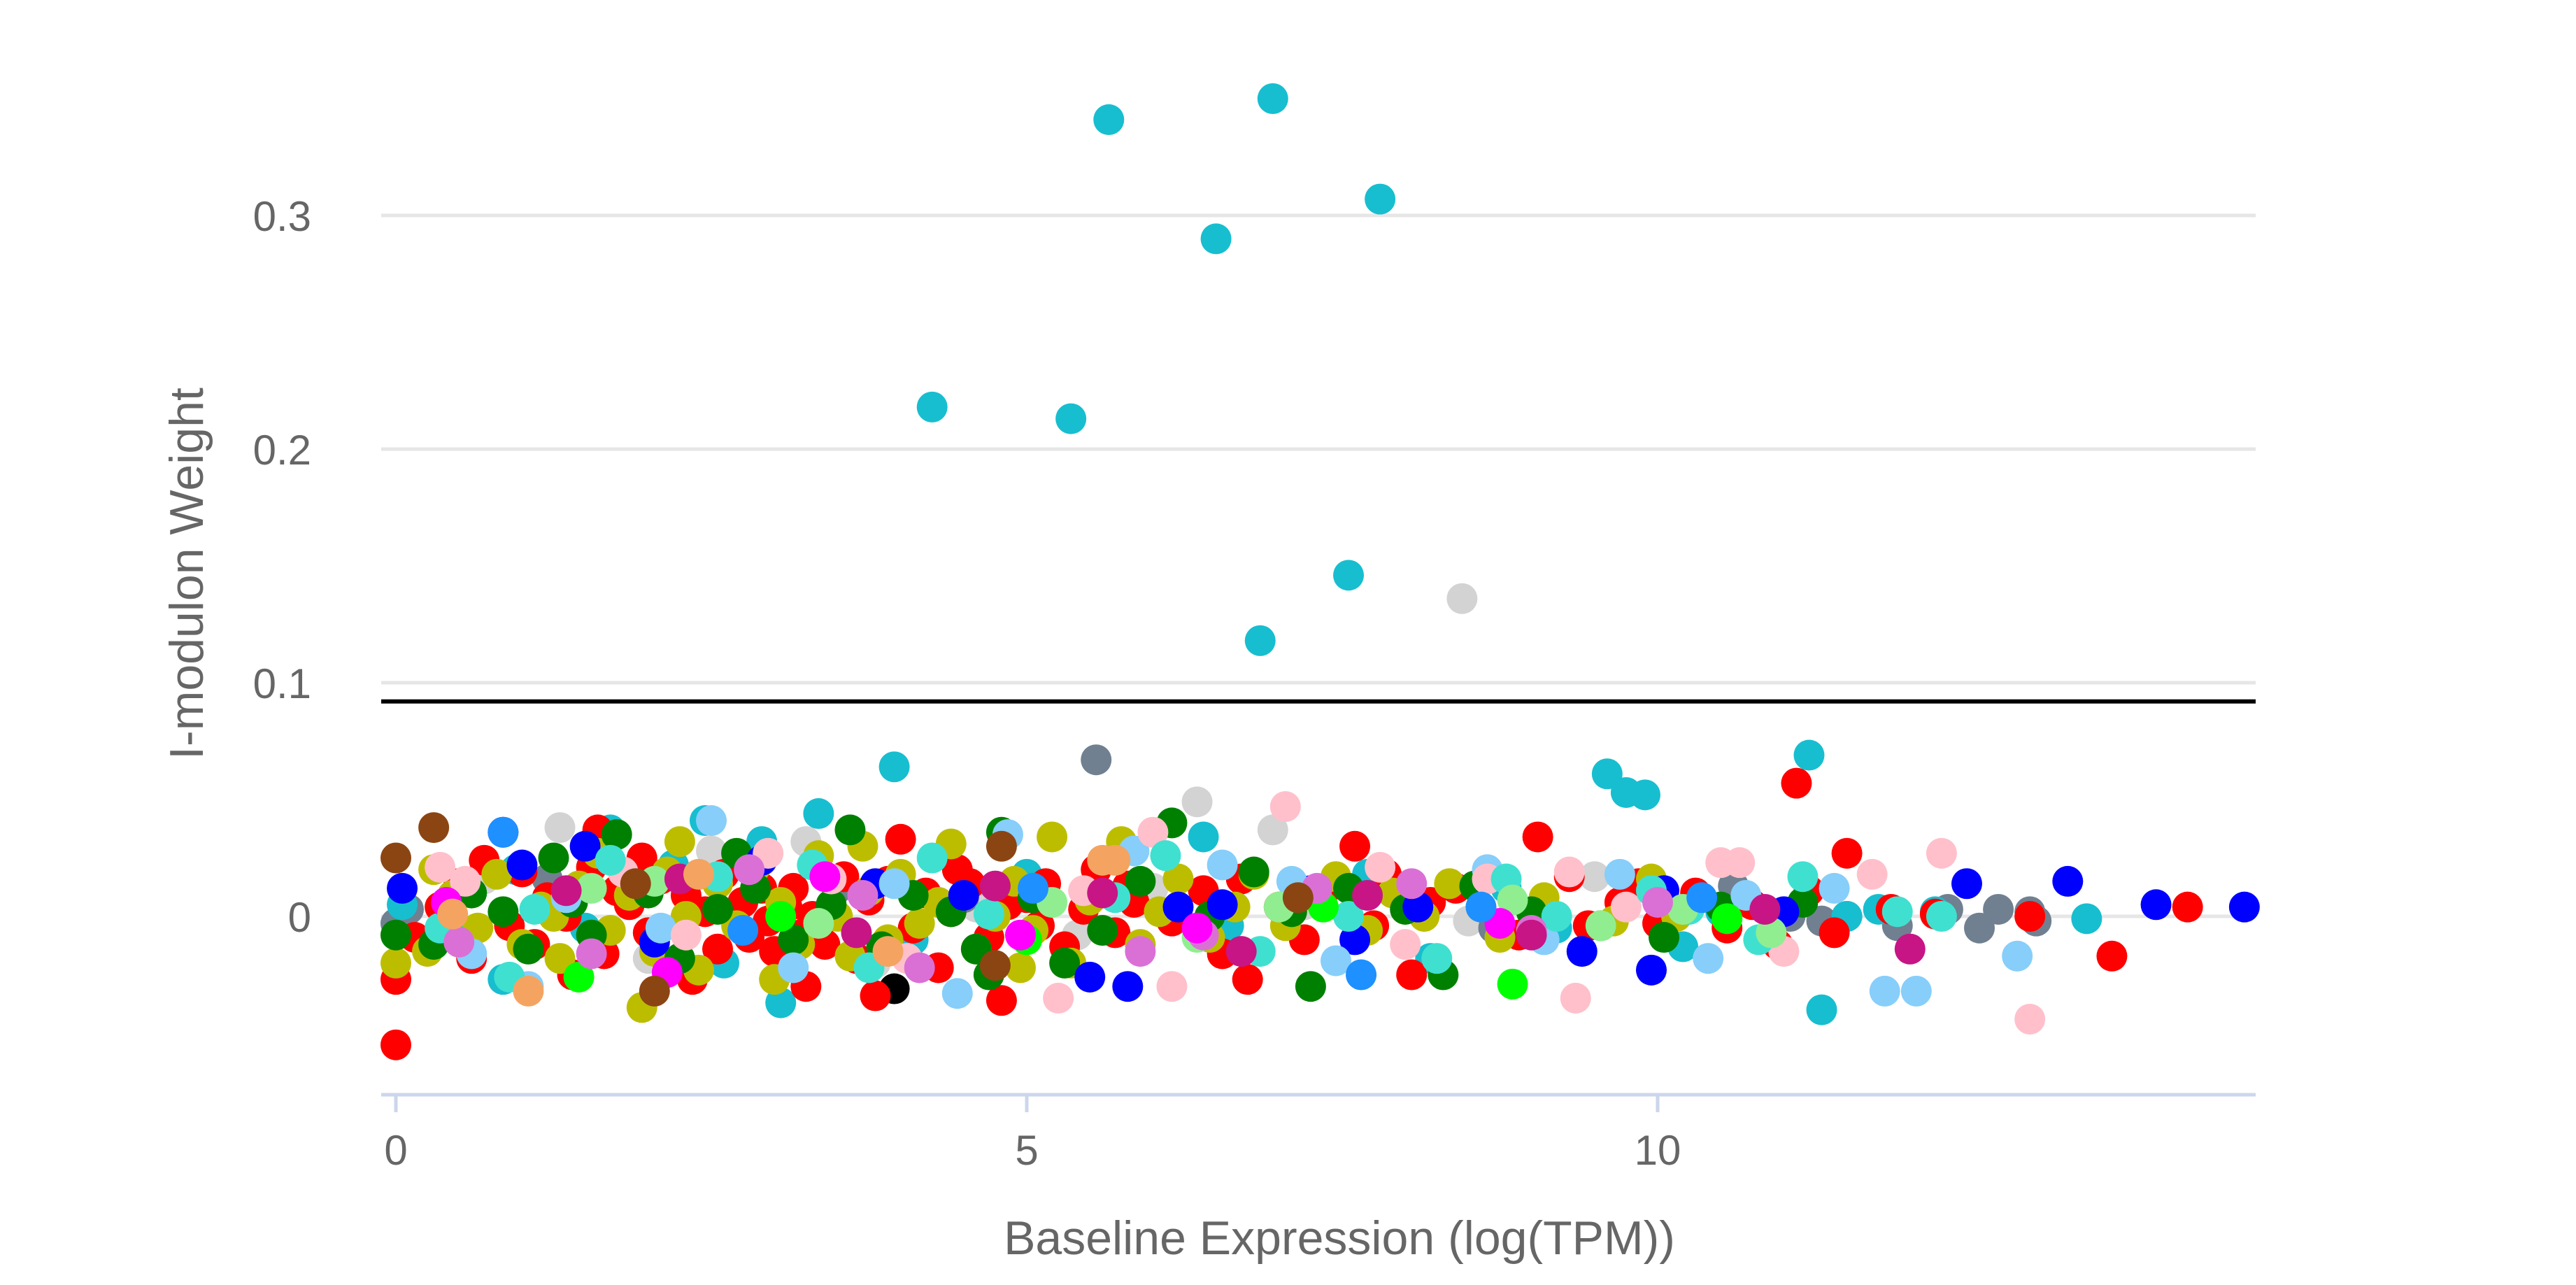  Describe the element at coordinates (282, 683) in the screenshot. I see `y-tick-label: 0.1` at that location.